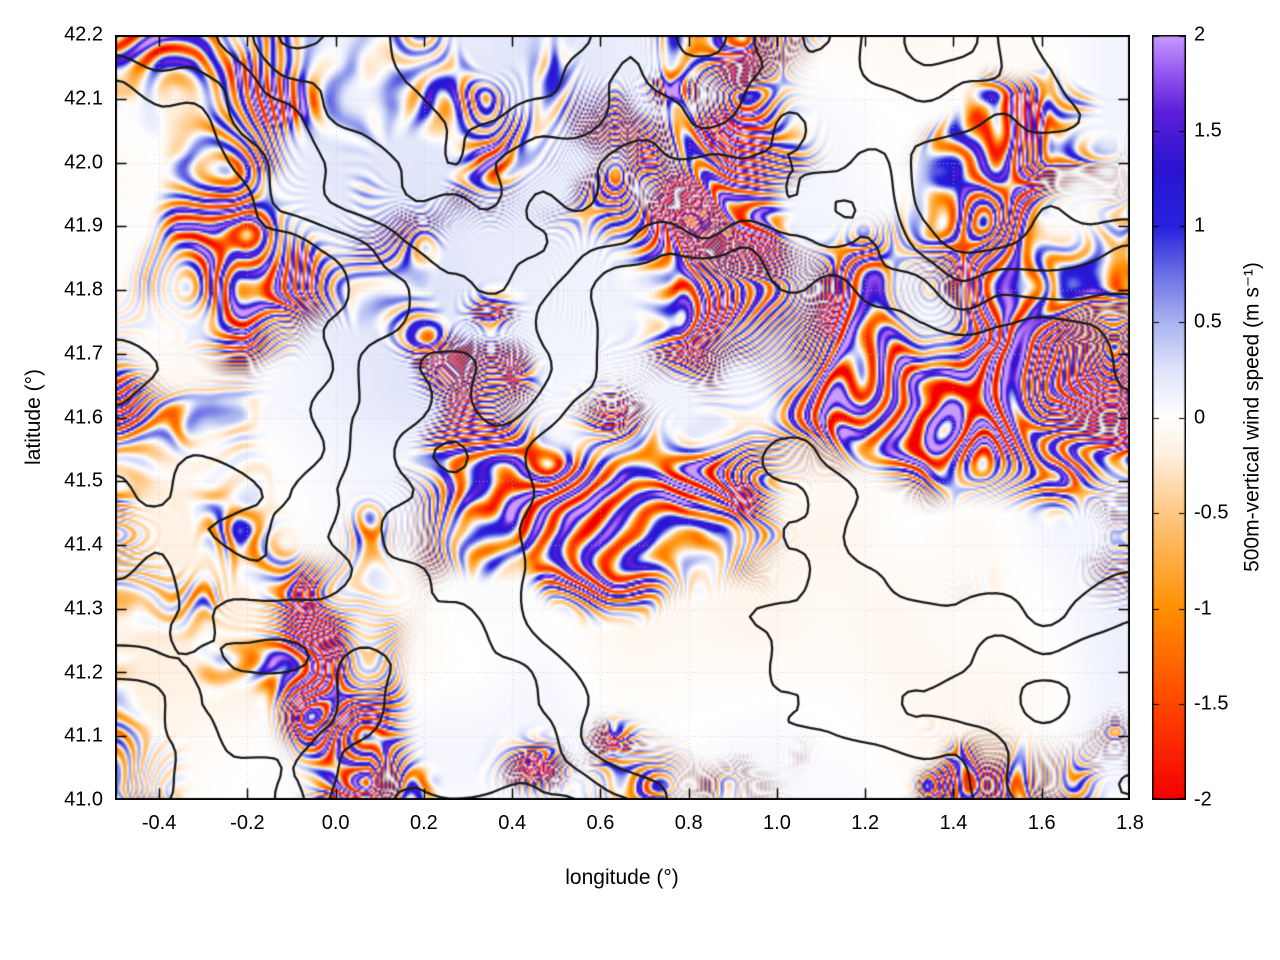 This screenshot has height=960, width=1280. What do you see at coordinates (688, 823) in the screenshot?
I see `x-tick-label: 0.8` at bounding box center [688, 823].